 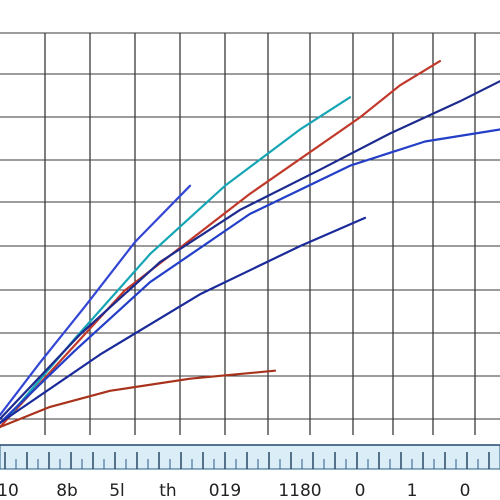 I want to click on x-tick-label: 8b, so click(x=67, y=490).